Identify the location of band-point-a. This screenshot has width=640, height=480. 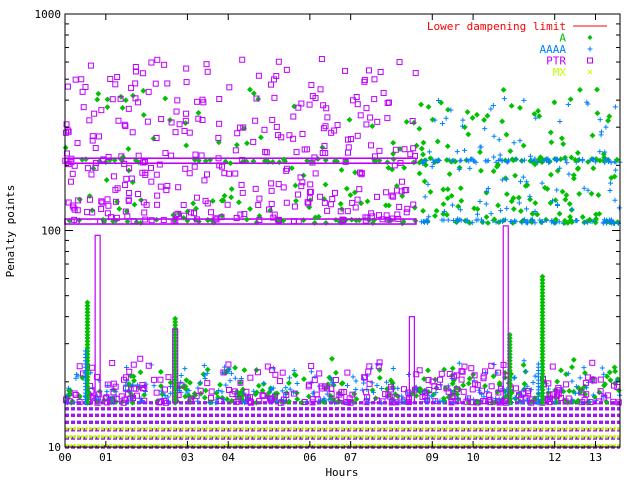
(225, 161).